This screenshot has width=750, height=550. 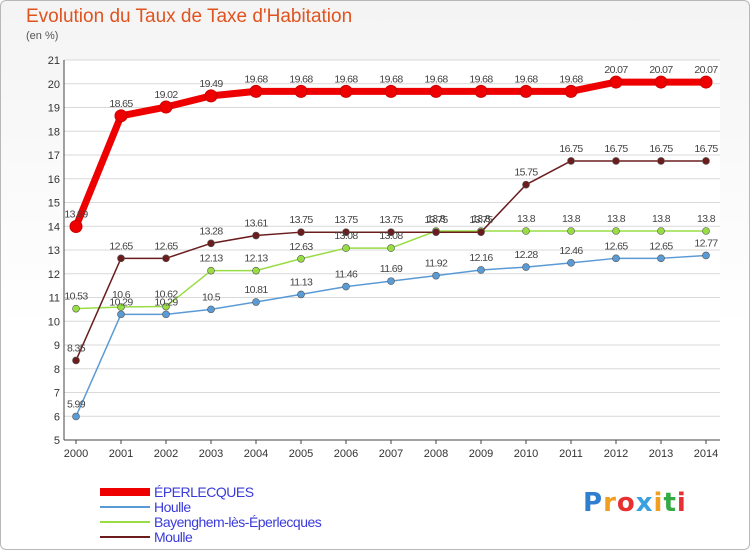 What do you see at coordinates (57, 441) in the screenshot?
I see `y-tick-label: 5` at bounding box center [57, 441].